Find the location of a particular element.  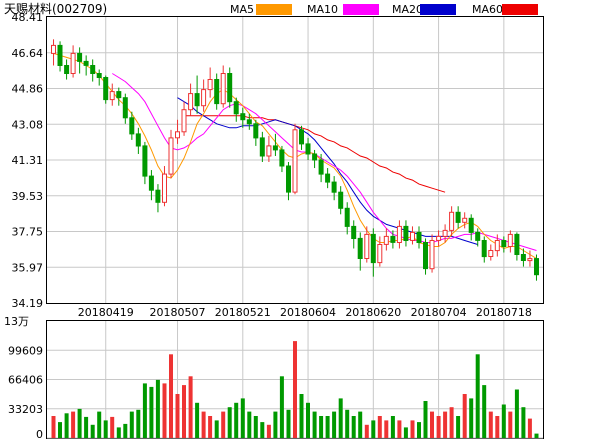

legend-ma60-swatch is located at coordinates (520, 9).